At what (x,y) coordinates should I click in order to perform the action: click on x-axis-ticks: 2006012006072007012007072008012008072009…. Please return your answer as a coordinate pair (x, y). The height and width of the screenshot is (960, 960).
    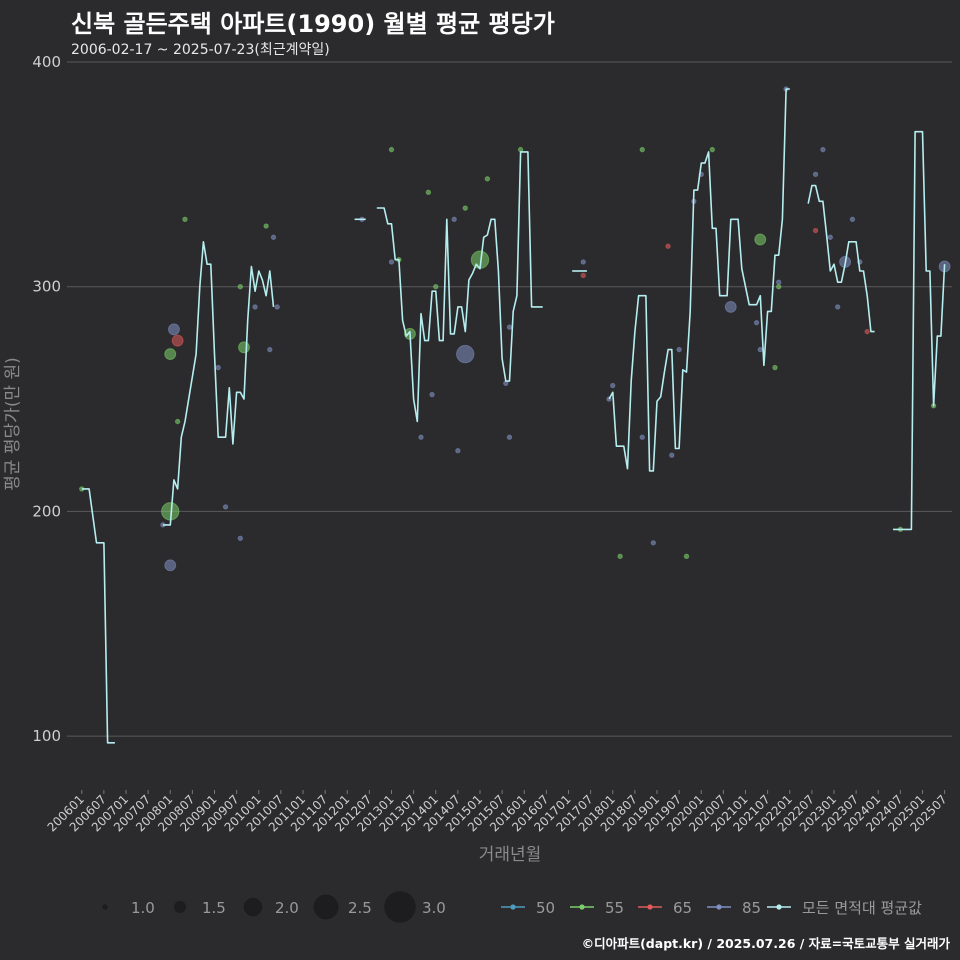
    Looking at the image, I should click on (497, 812).